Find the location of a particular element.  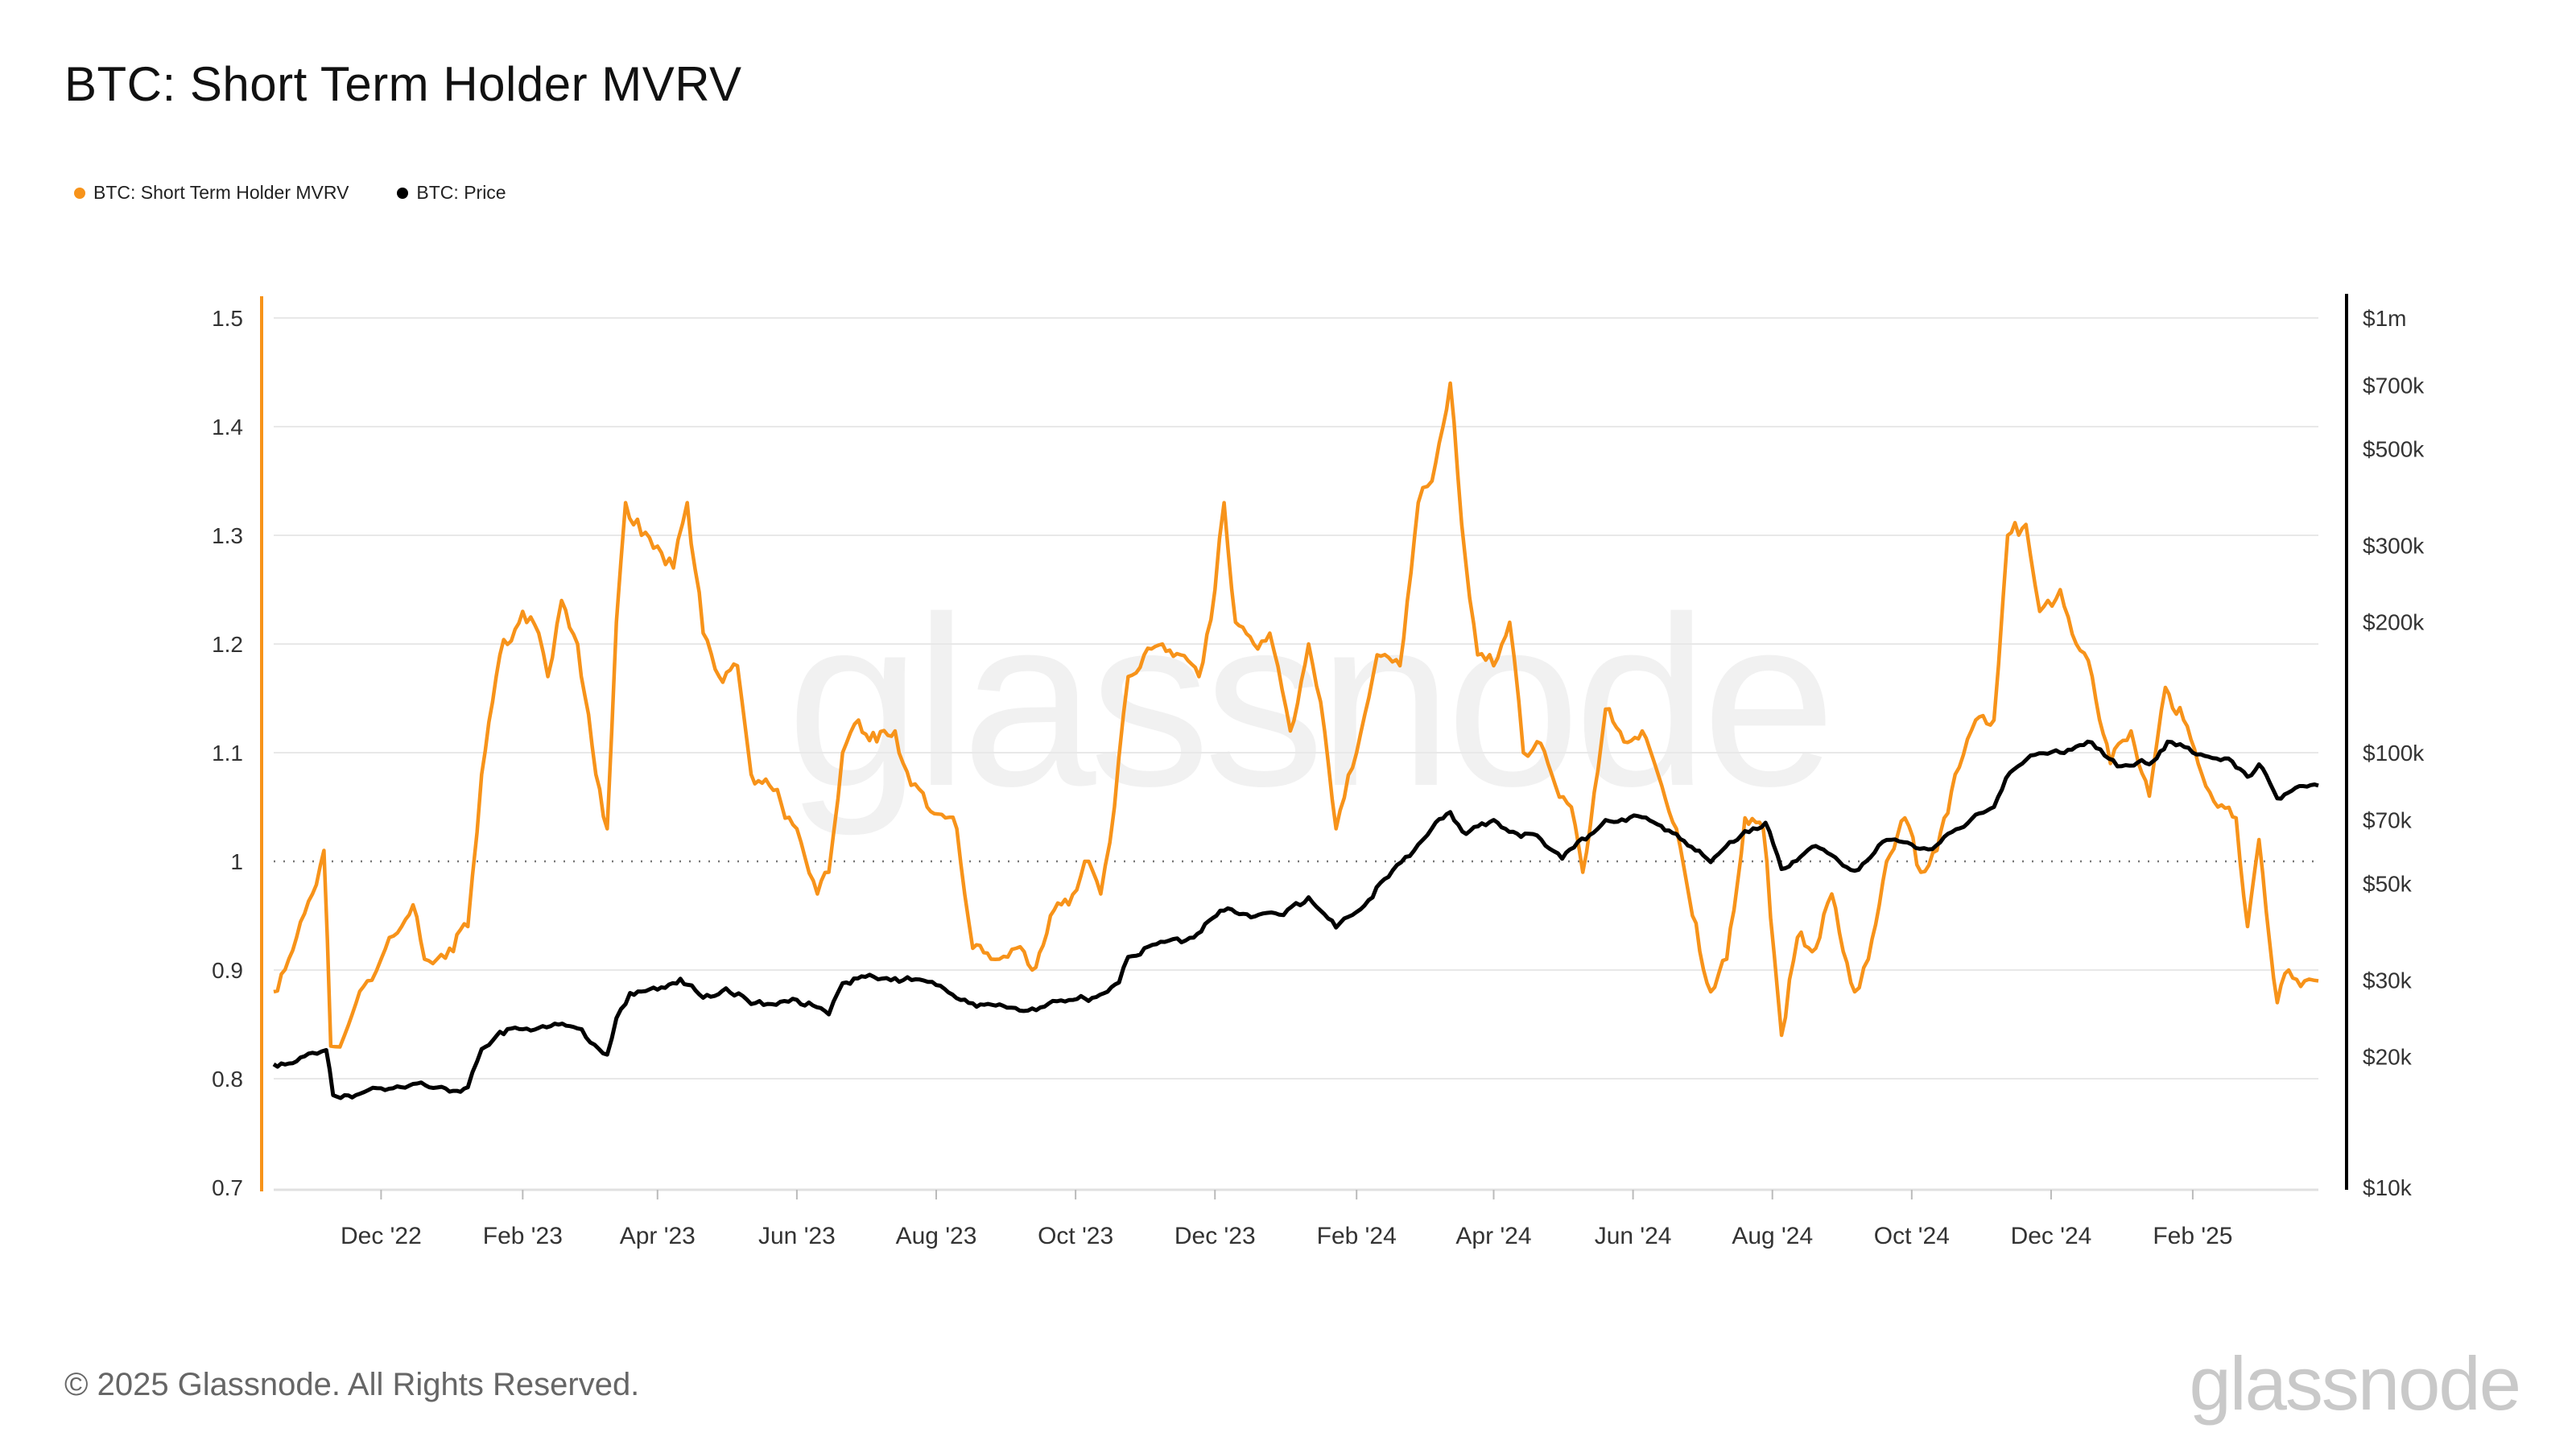

legend-item-mvrv: BTC: Short Term Holder MVRV is located at coordinates (211, 193).